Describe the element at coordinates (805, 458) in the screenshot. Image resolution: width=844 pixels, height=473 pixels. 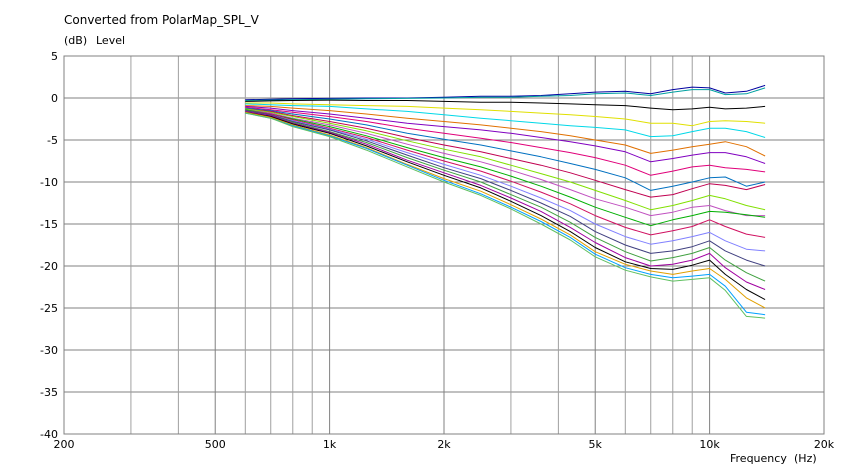
I see `x-axis-unit: (Hz)` at that location.